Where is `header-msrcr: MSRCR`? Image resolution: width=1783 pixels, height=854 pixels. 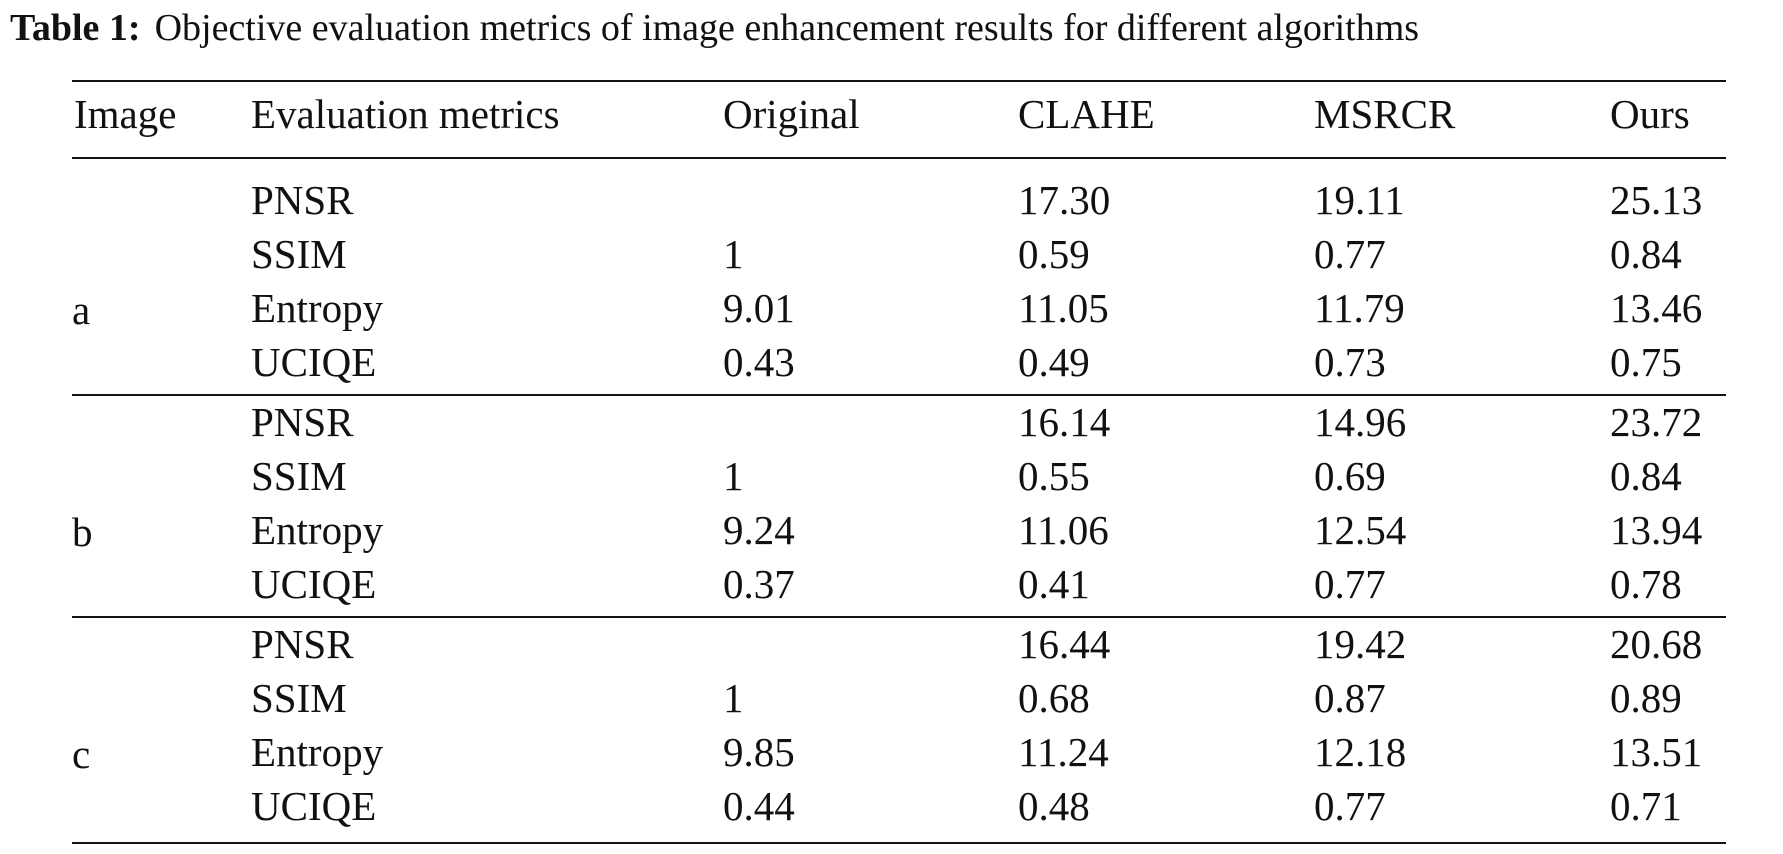 header-msrcr: MSRCR is located at coordinates (1385, 114).